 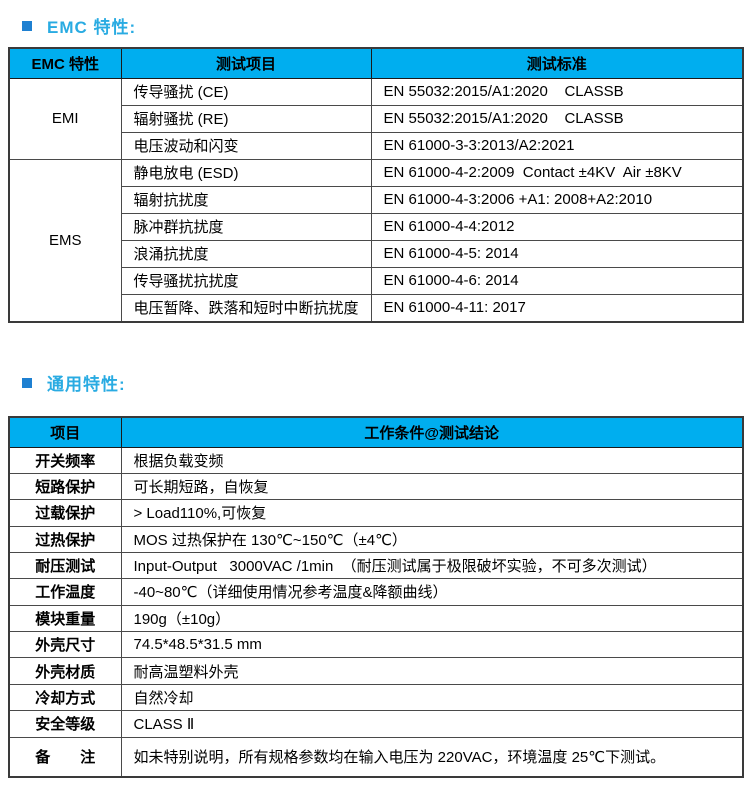 What do you see at coordinates (432, 757) in the screenshot?
I see `spec-value-cell: 如未特别说明，所有规格参数均在输入电压为 220VAC，环境温度 25℃下测试。` at bounding box center [432, 757].